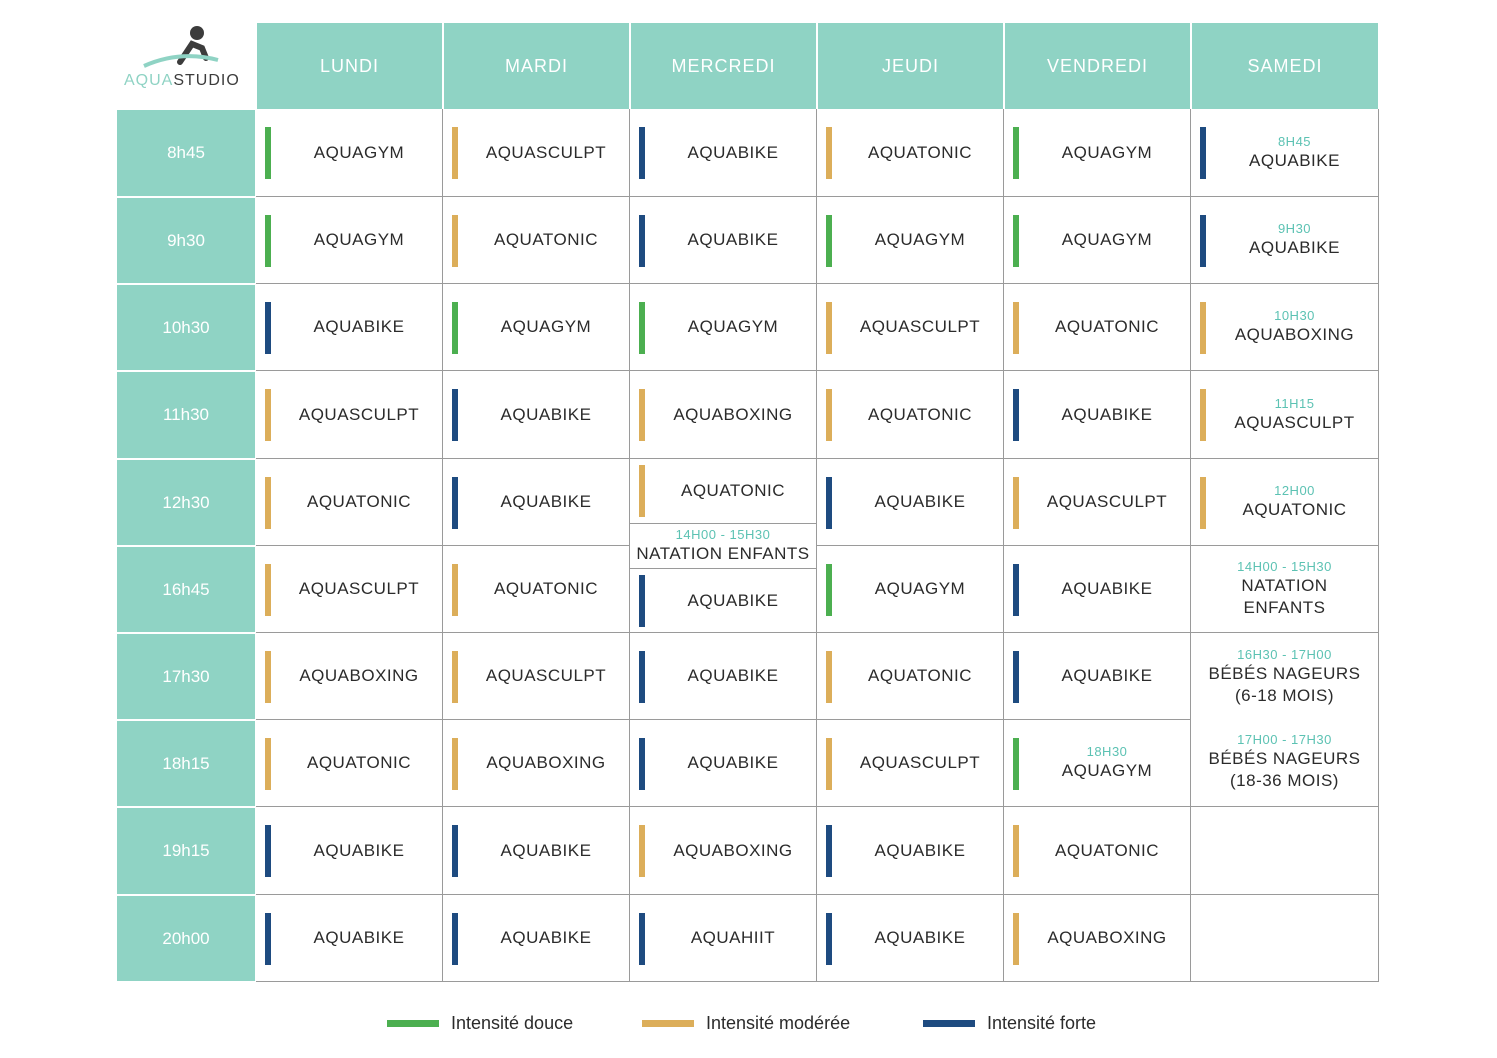 This screenshot has height=1058, width=1497. Describe the element at coordinates (186, 502) in the screenshot. I see `time-slot-12h30: 12h30` at that location.